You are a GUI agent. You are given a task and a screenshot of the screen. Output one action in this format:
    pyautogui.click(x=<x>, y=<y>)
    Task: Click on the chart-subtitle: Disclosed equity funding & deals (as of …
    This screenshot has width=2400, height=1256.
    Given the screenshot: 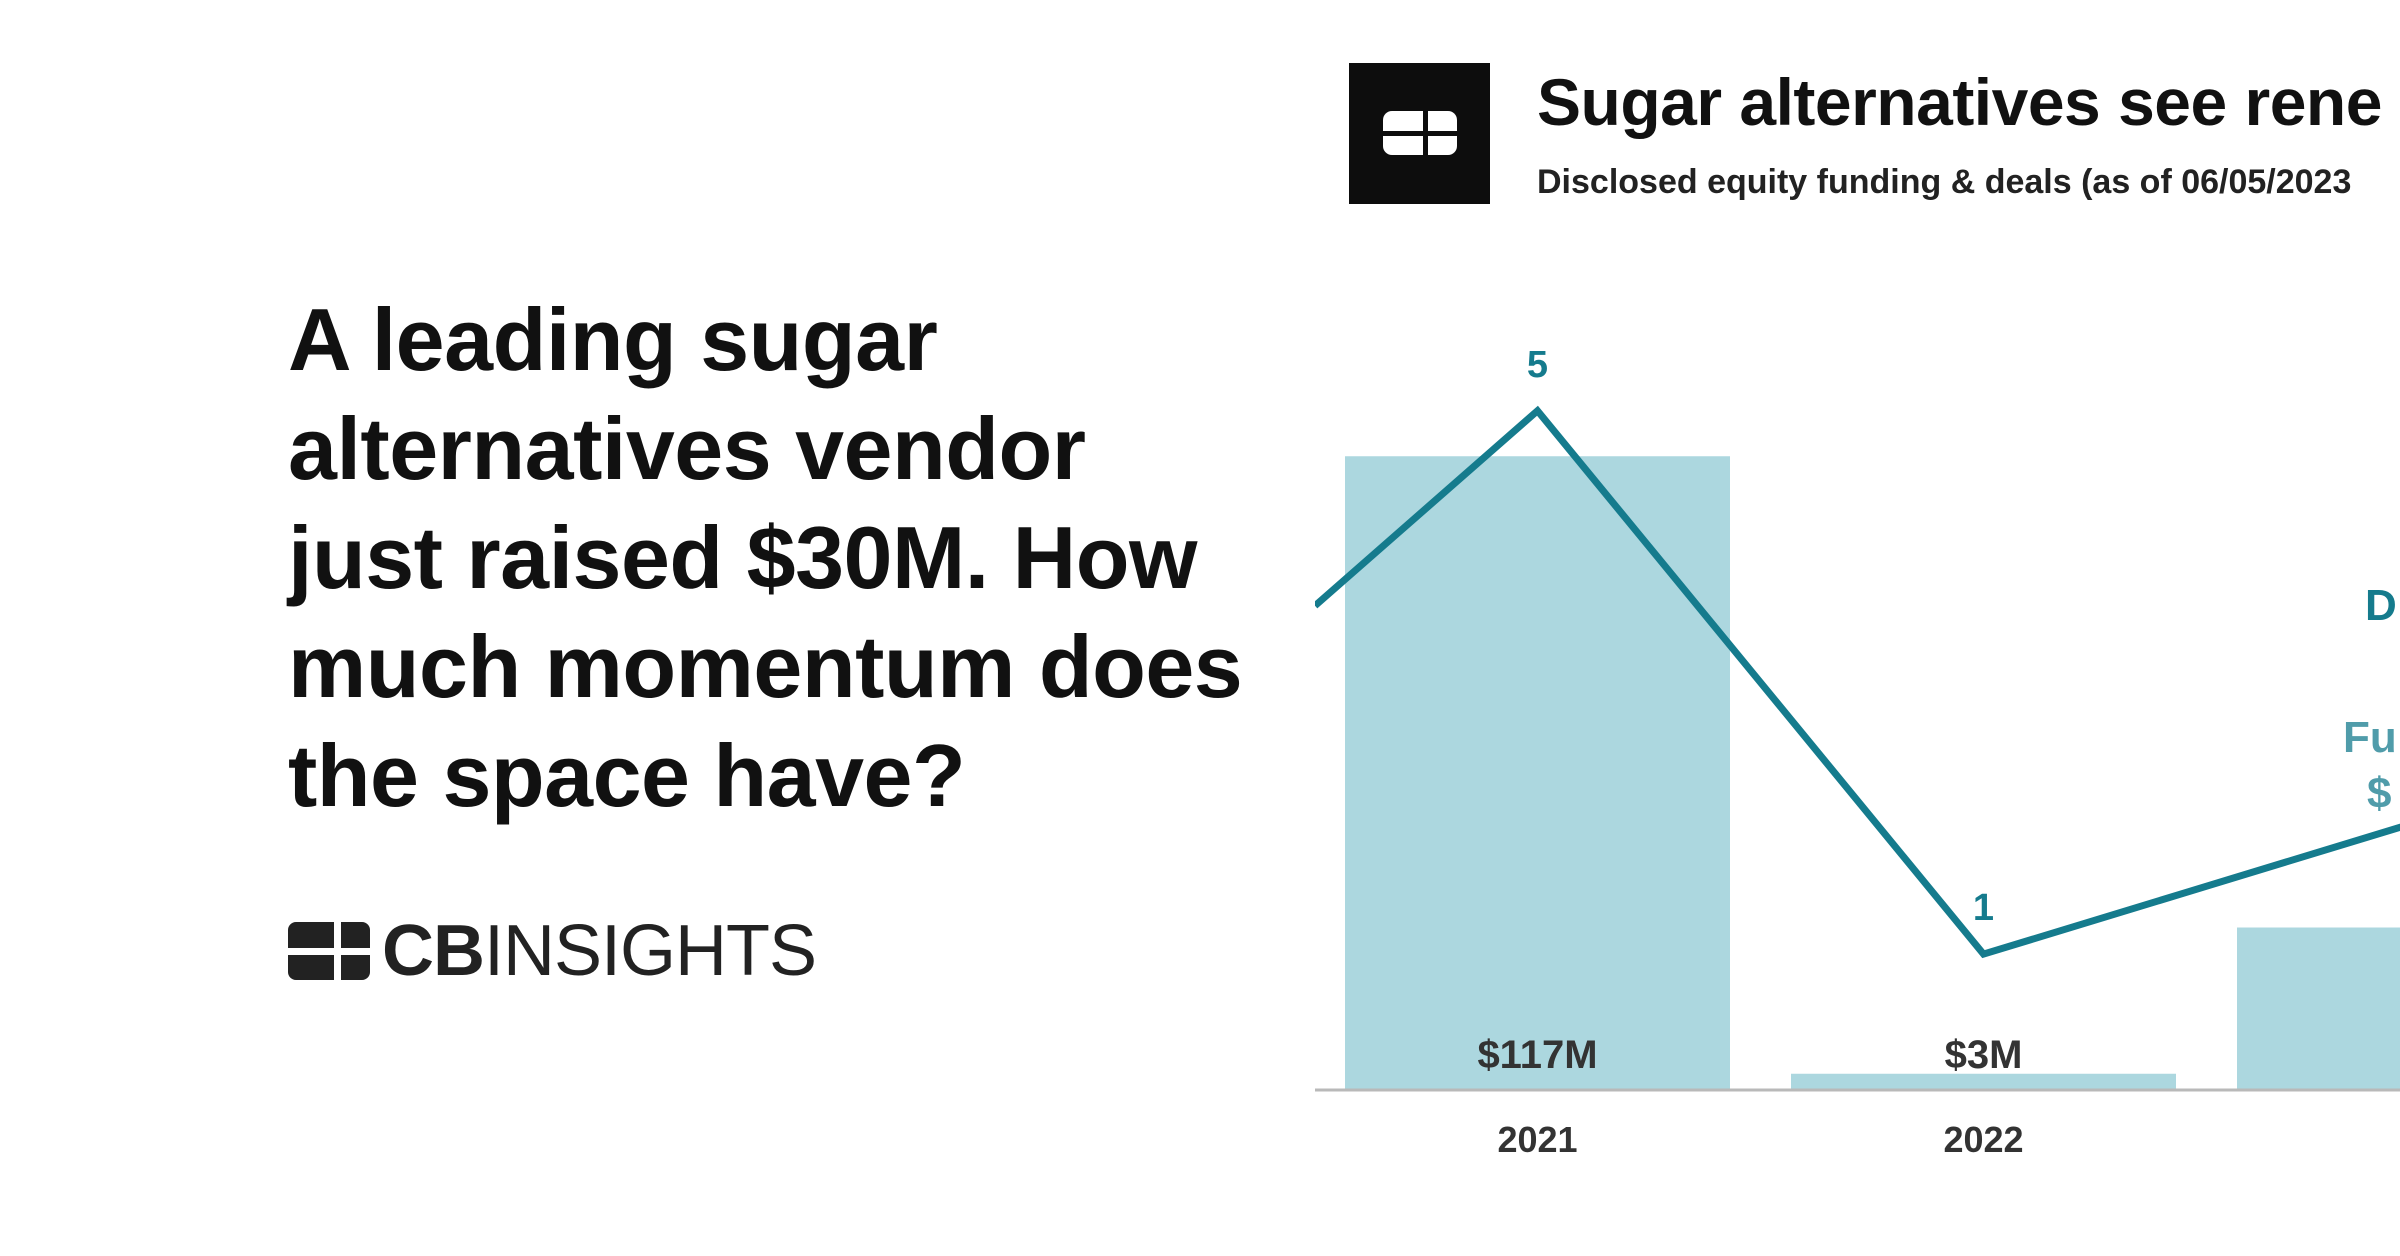 What is the action you would take?
    pyautogui.click(x=1944, y=182)
    